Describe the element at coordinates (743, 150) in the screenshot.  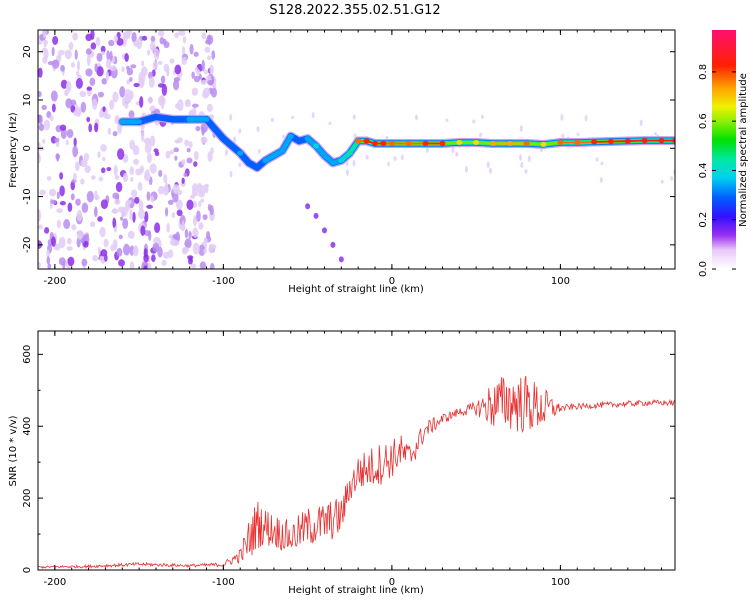
I see `colorbar-label: Normalized spectral amplitude` at that location.